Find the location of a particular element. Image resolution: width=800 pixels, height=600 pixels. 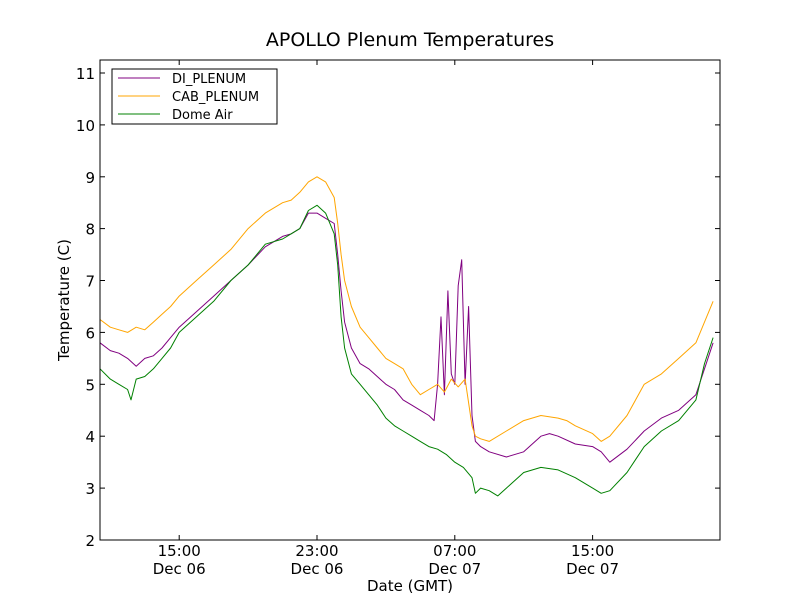

y-tick-label: 4 is located at coordinates (90, 437).